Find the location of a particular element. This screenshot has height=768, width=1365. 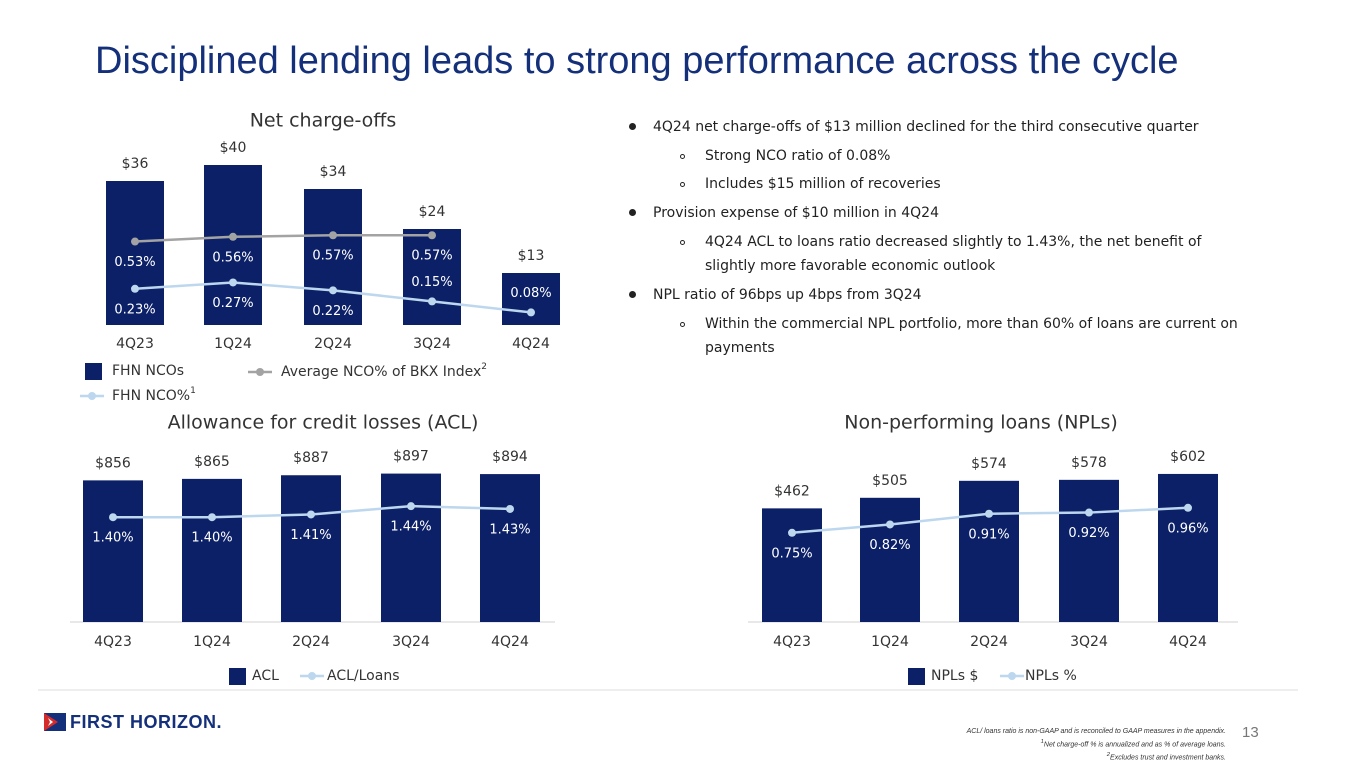

chart-title: Net charge-offs is located at coordinates (323, 121).